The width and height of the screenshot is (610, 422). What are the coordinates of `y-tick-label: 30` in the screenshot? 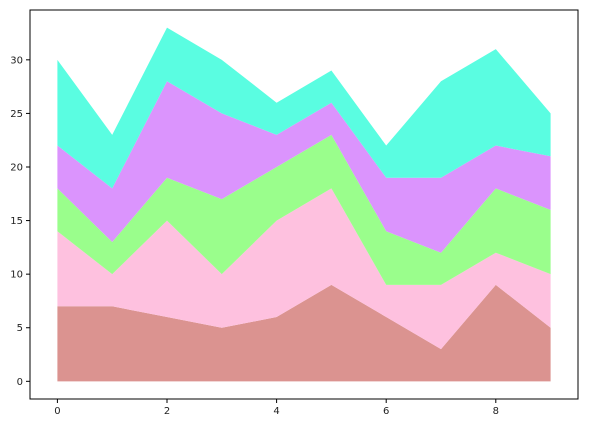 It's located at (16, 60).